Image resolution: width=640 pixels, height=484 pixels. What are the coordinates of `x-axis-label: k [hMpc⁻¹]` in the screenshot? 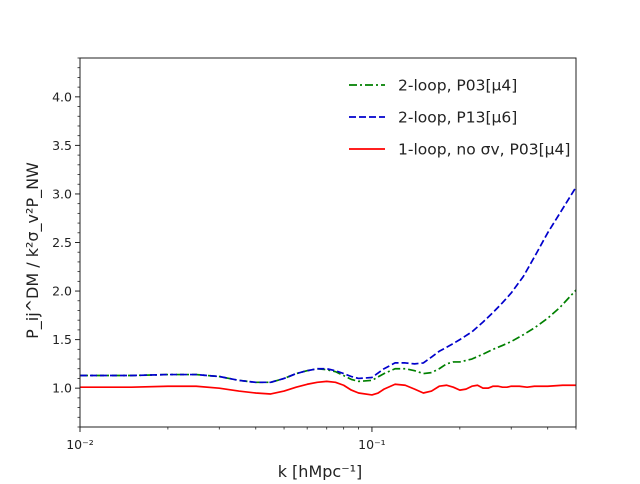 It's located at (320, 471).